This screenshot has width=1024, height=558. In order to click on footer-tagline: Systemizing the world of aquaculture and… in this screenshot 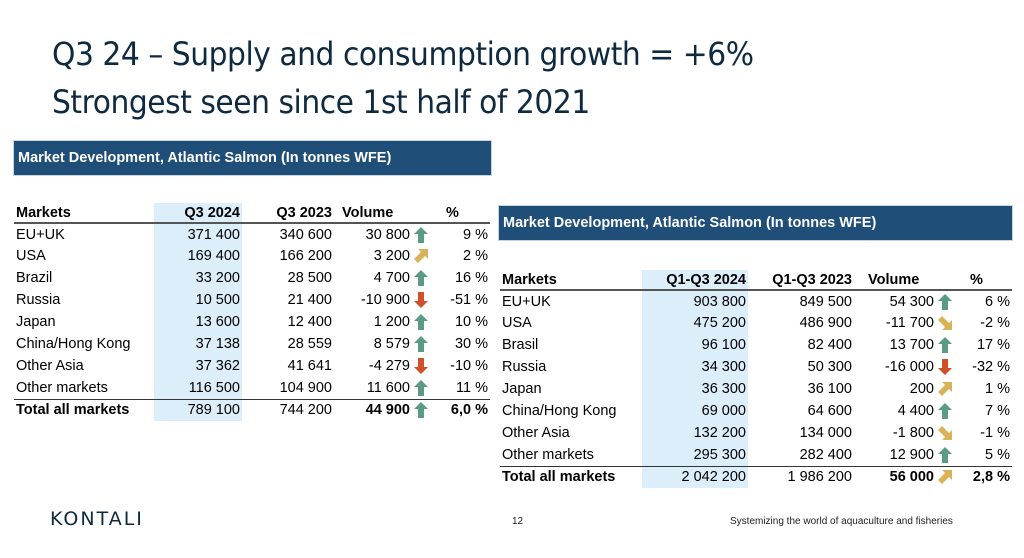, I will do `click(841, 521)`.